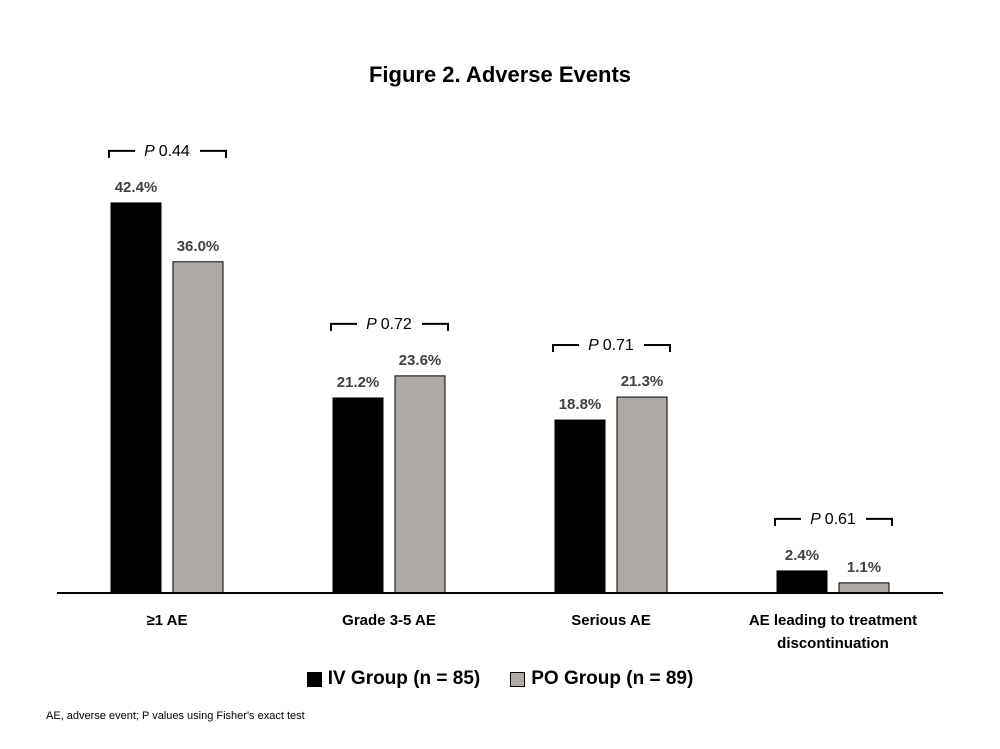  Describe the element at coordinates (610, 620) in the screenshot. I see `category-label: Serious AE` at that location.